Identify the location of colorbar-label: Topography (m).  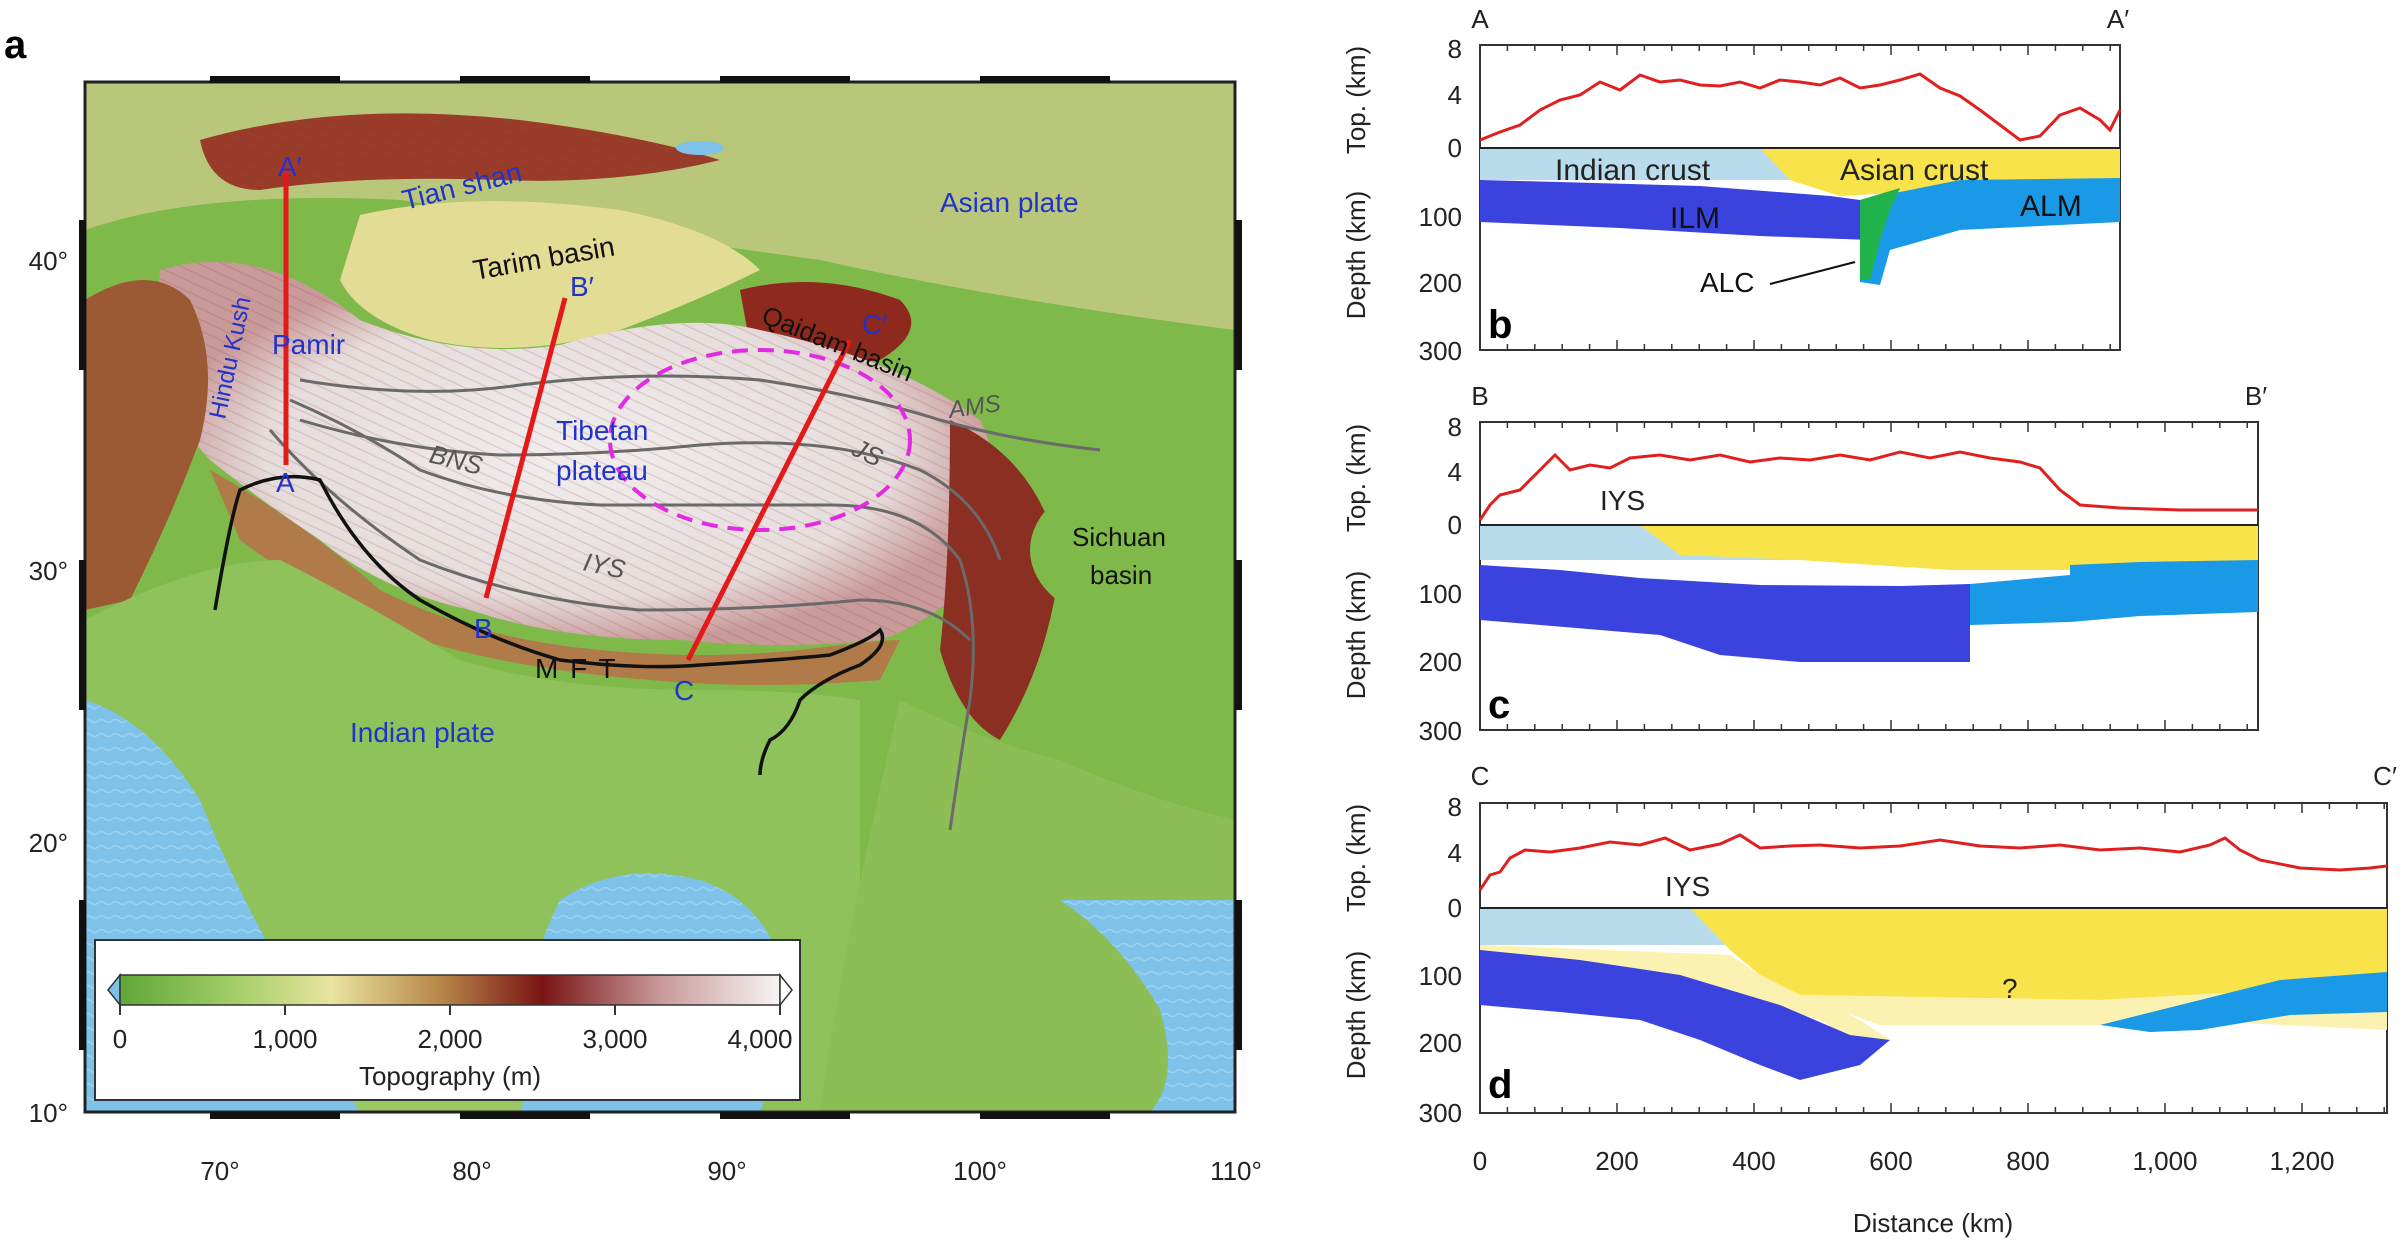
(450, 1076).